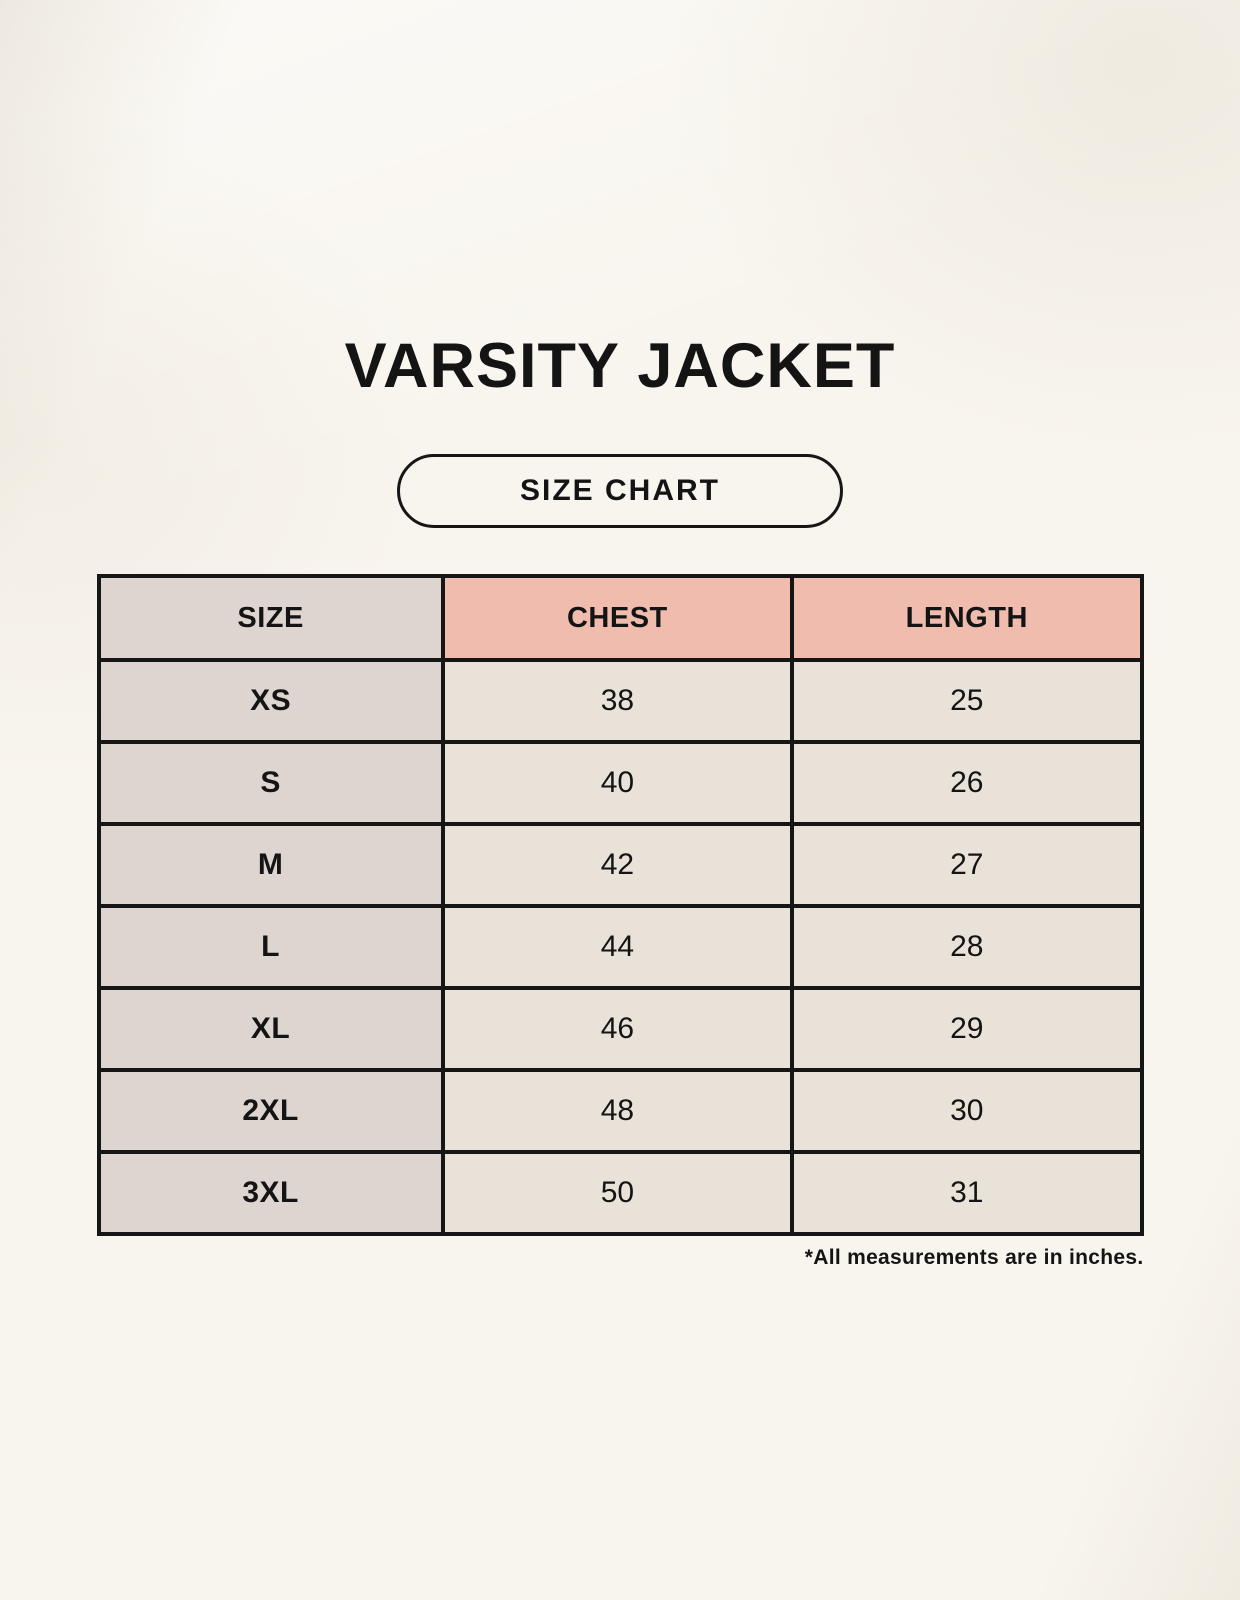 The height and width of the screenshot is (1600, 1240). I want to click on measurements-footnote: *All measurements are in inches., so click(974, 1258).